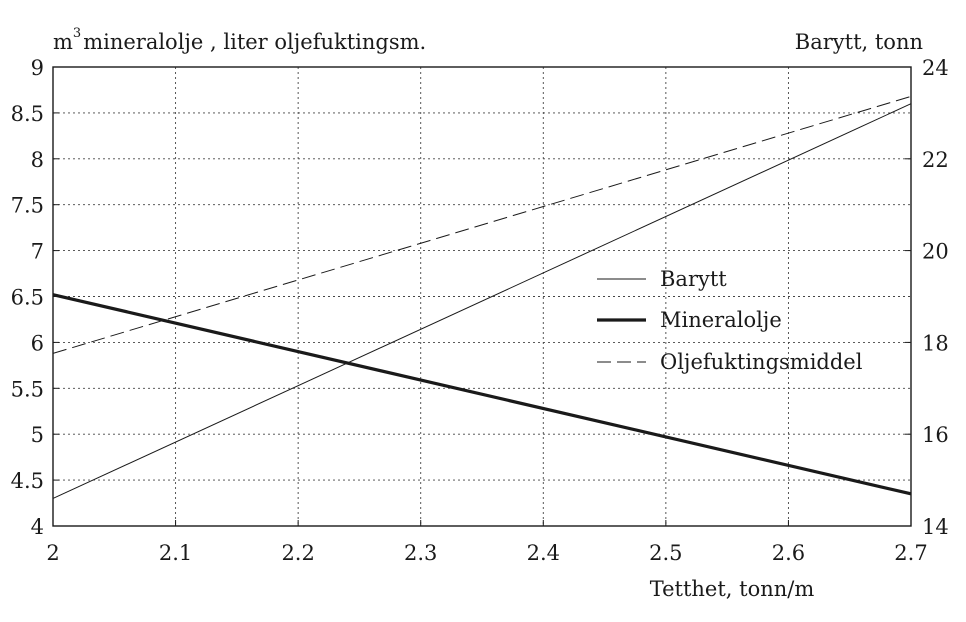 This screenshot has height=622, width=966. Describe the element at coordinates (935, 160) in the screenshot. I see `y-right-tick-label: 22` at that location.